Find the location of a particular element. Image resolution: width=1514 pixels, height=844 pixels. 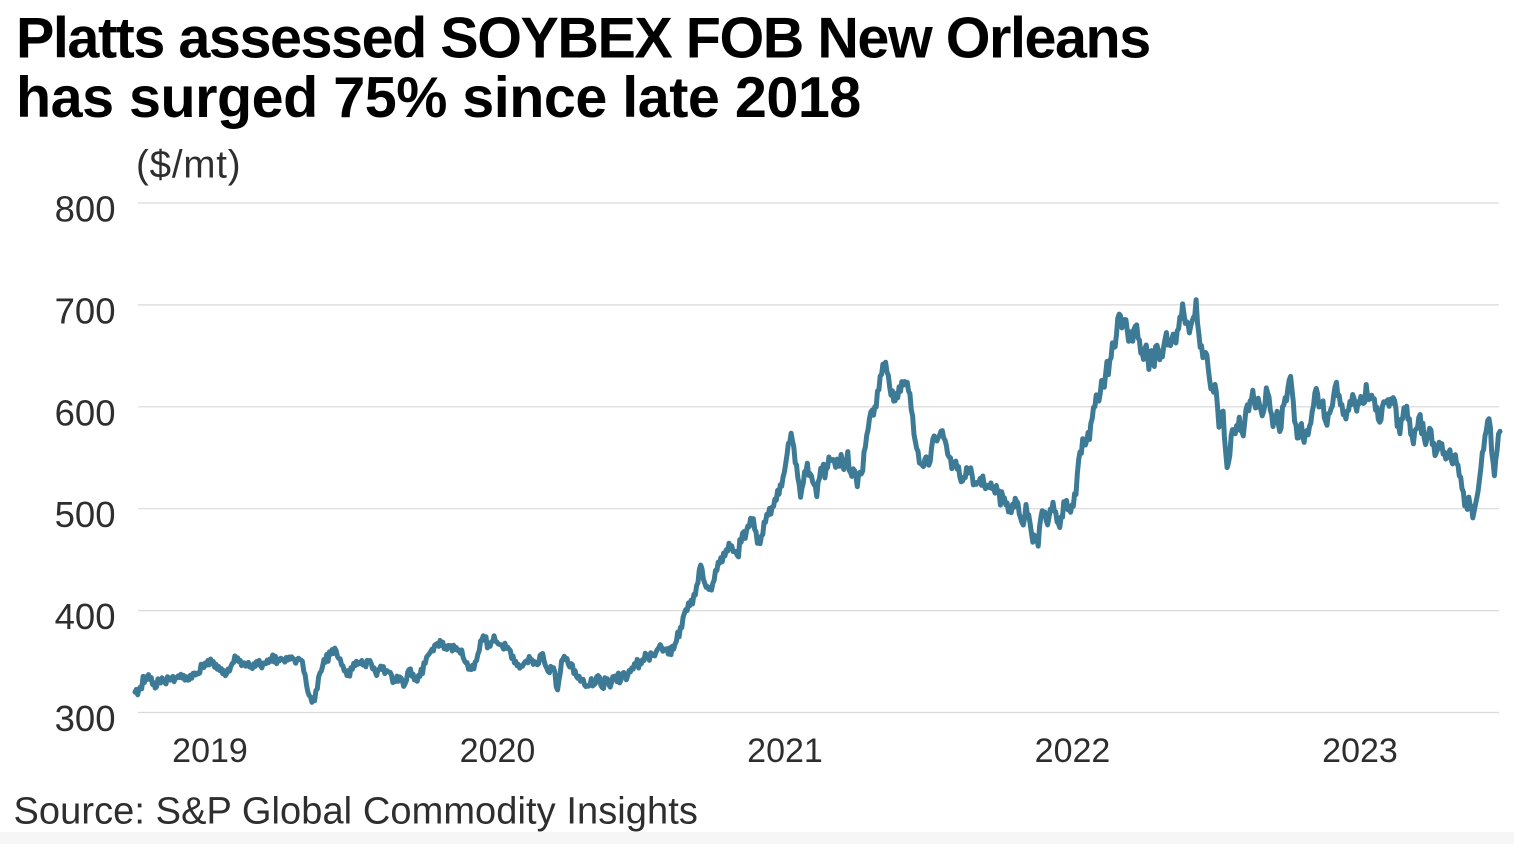

svg-text: 800 is located at coordinates (85, 209).